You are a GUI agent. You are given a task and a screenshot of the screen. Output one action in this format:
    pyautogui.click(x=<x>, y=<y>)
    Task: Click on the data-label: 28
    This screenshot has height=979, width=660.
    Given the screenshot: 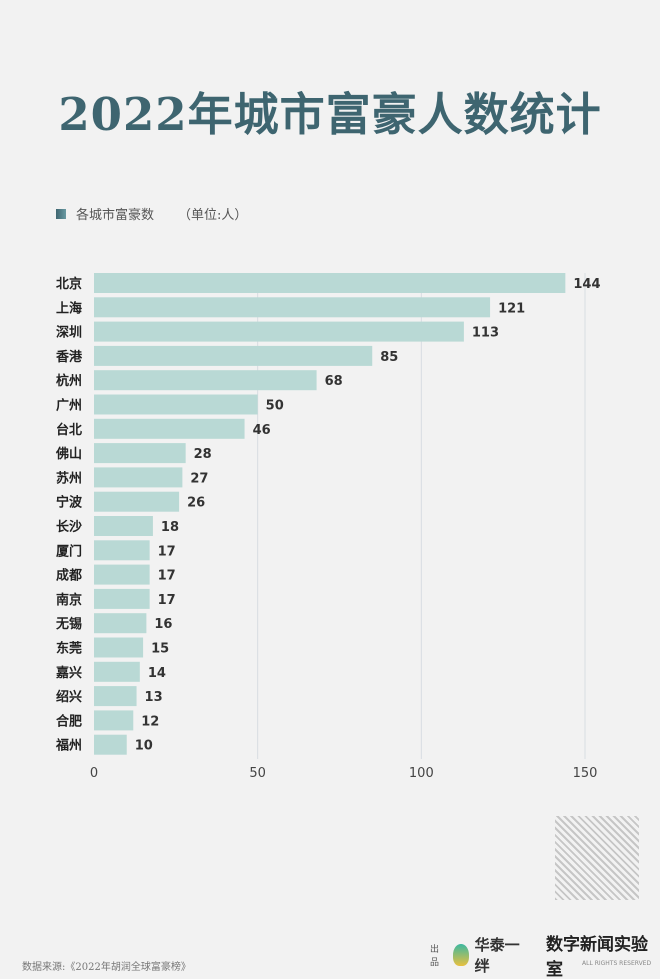 What is the action you would take?
    pyautogui.click(x=203, y=454)
    